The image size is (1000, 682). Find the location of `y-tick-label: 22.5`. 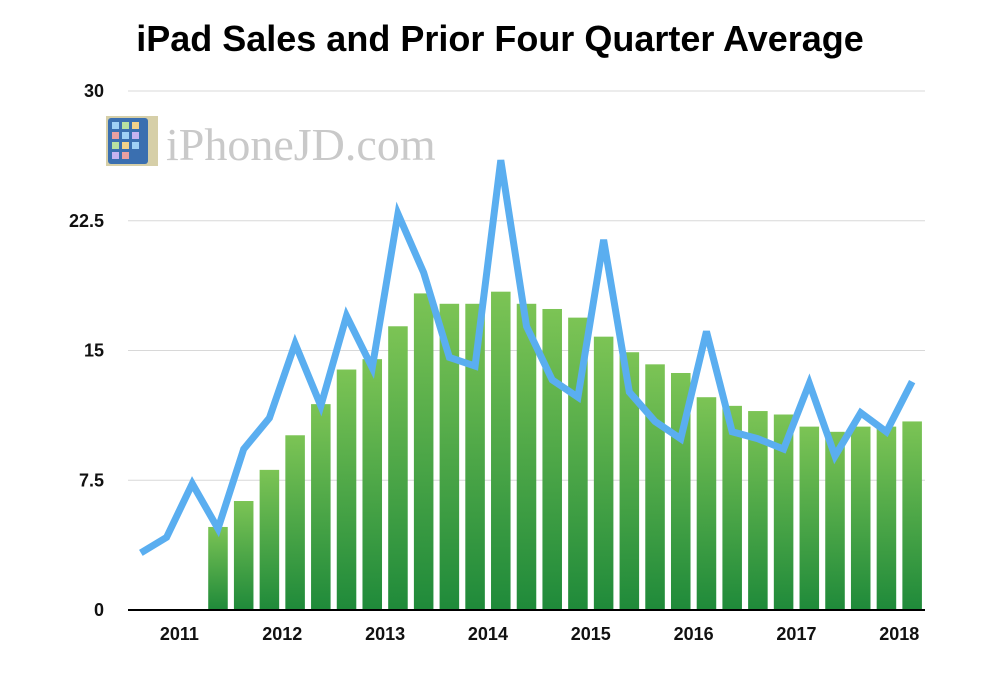

y-tick-label: 22.5 is located at coordinates (86, 221).